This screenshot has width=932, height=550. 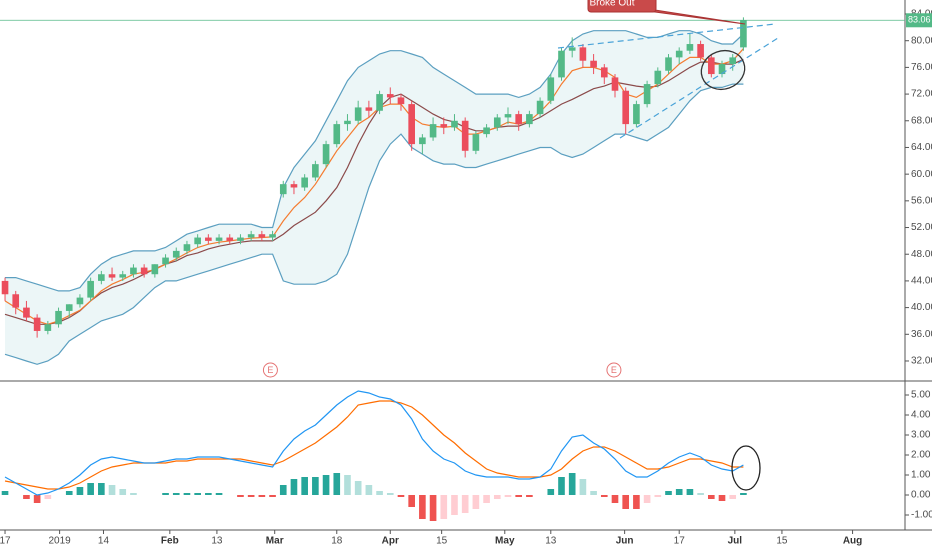 What do you see at coordinates (104, 541) in the screenshot?
I see `x-tick-label: 14` at bounding box center [104, 541].